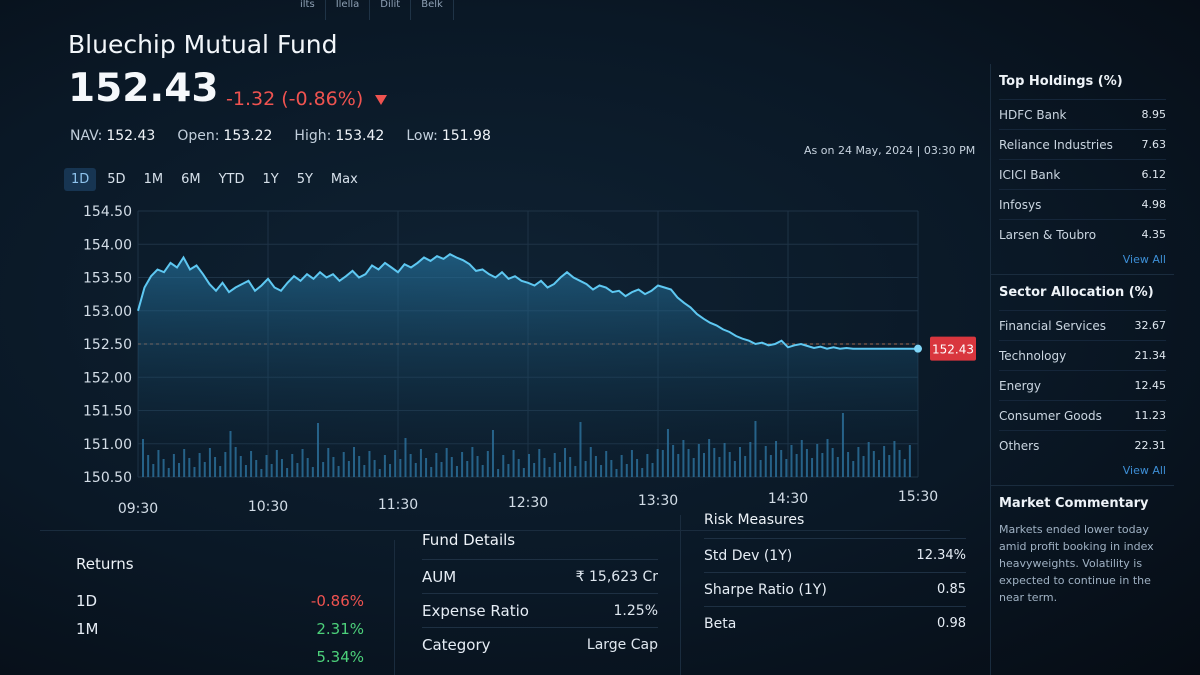 The image size is (1200, 675). Describe the element at coordinates (116, 179) in the screenshot. I see `range-tab-5d: 5D` at that location.